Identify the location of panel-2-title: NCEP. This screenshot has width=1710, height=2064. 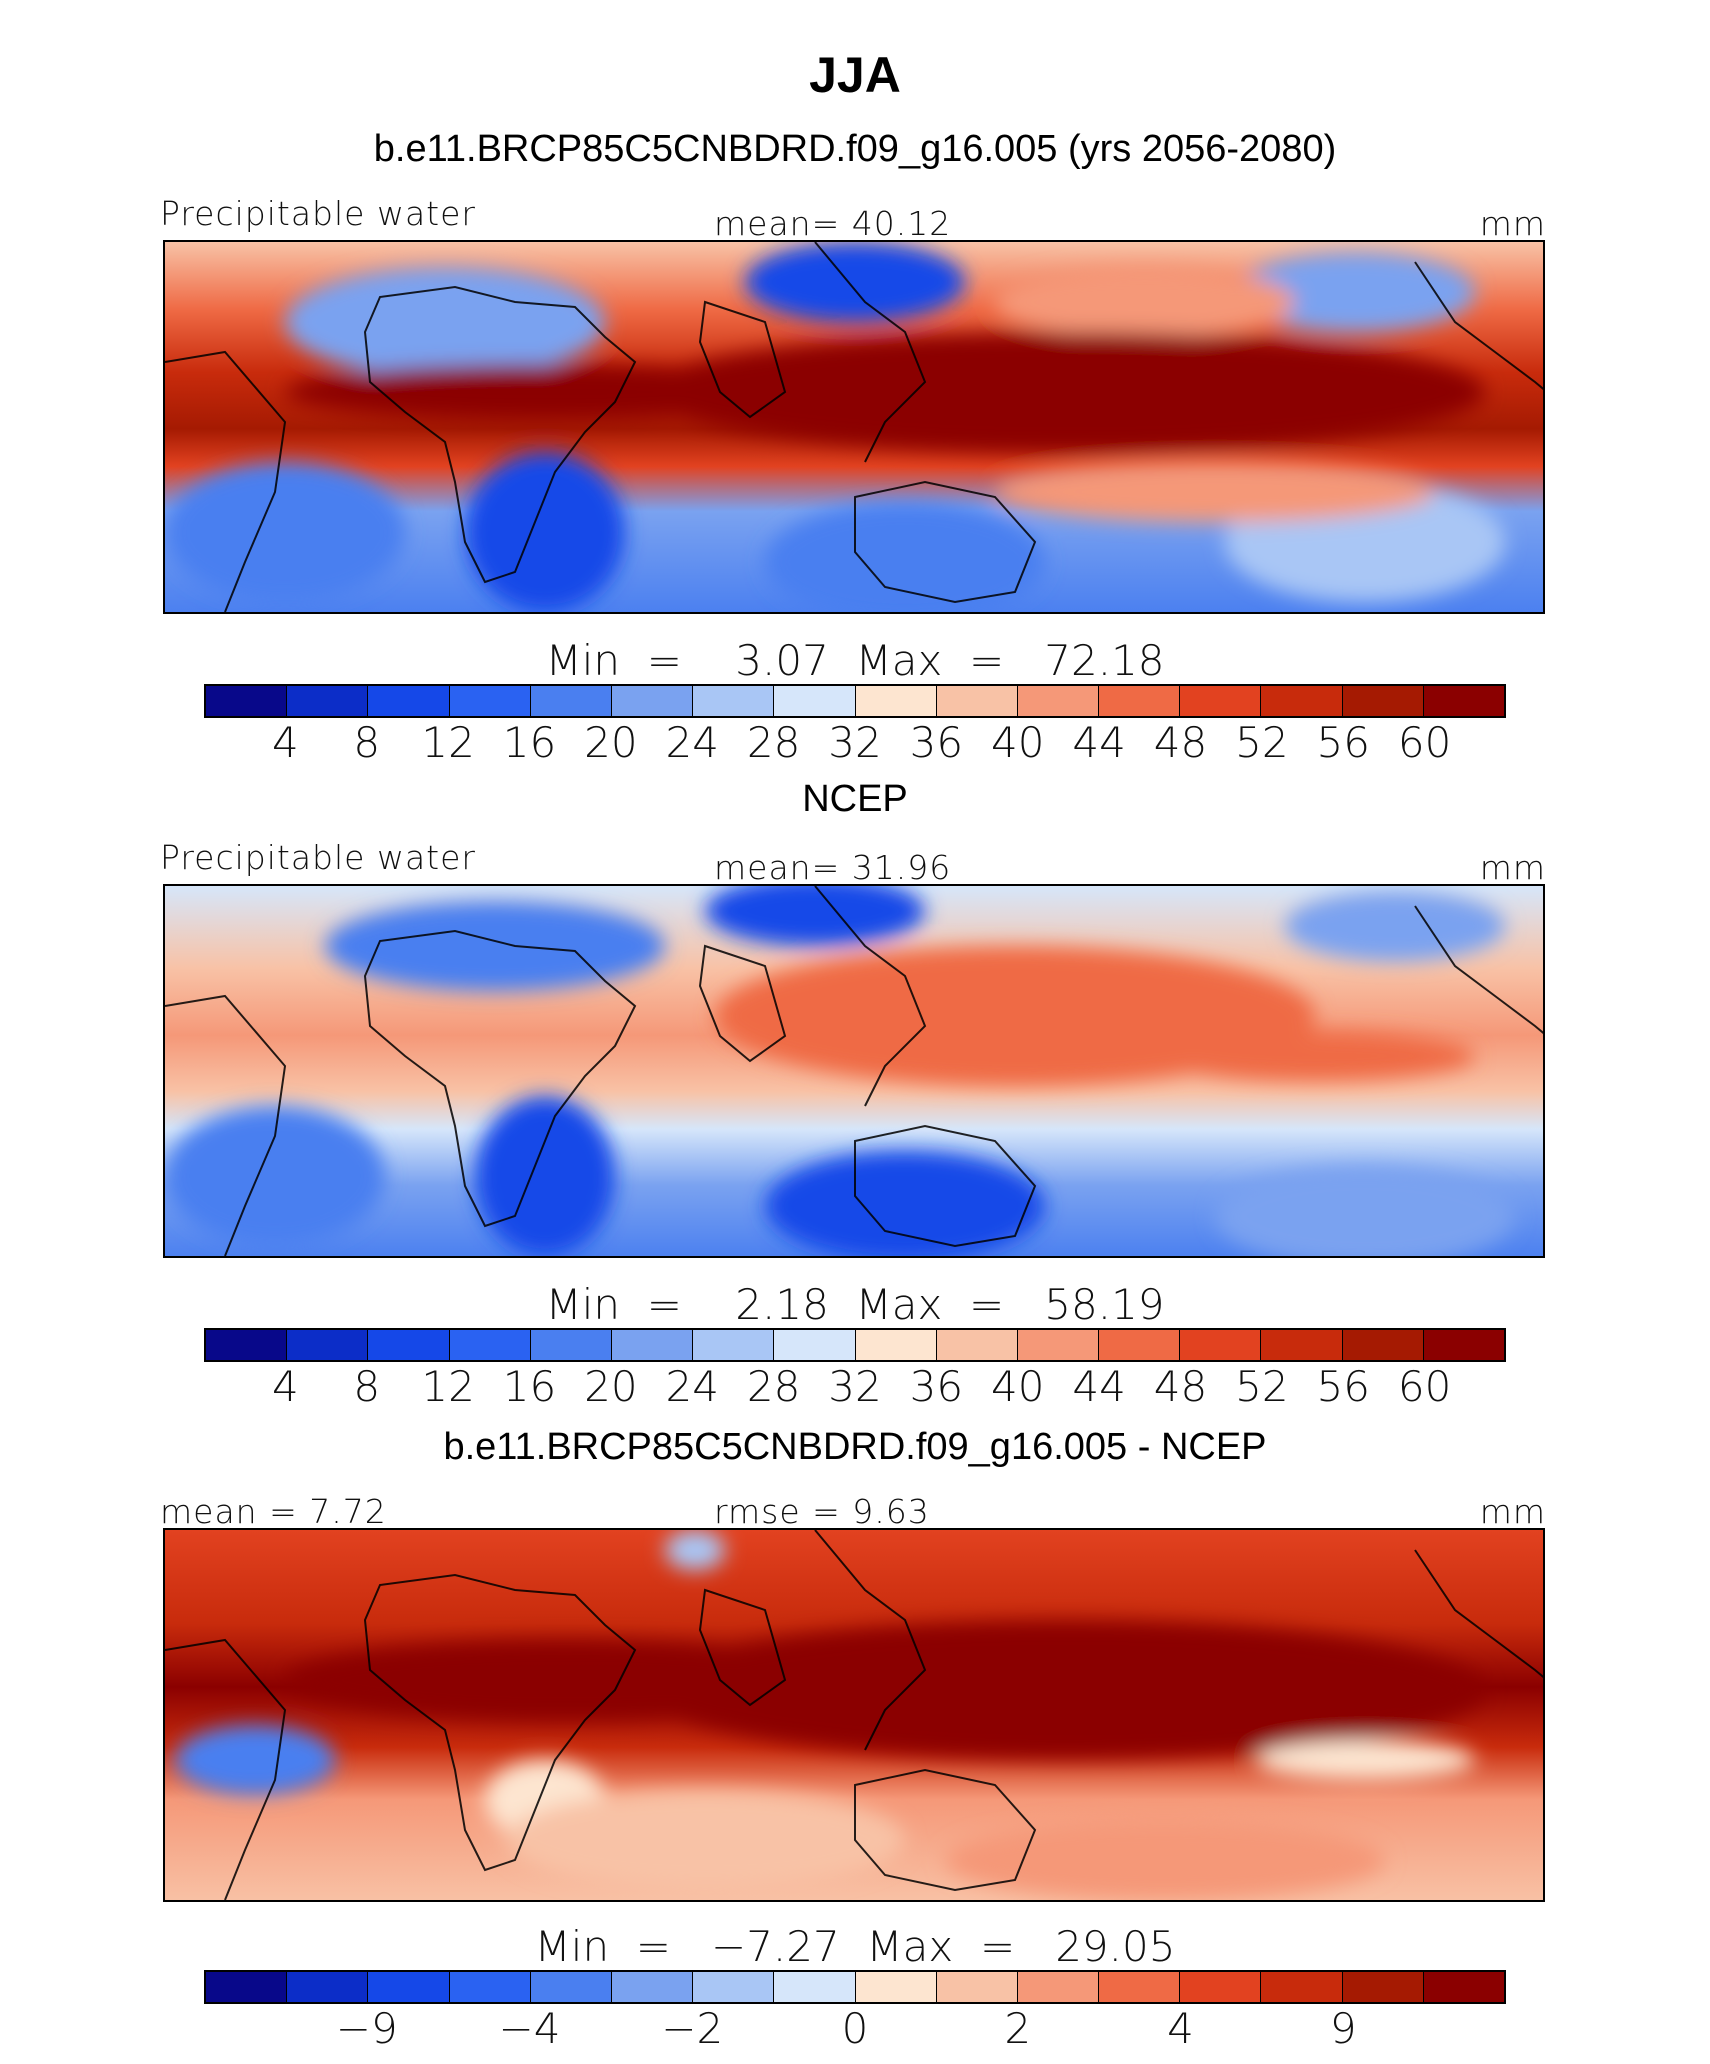
(855, 799).